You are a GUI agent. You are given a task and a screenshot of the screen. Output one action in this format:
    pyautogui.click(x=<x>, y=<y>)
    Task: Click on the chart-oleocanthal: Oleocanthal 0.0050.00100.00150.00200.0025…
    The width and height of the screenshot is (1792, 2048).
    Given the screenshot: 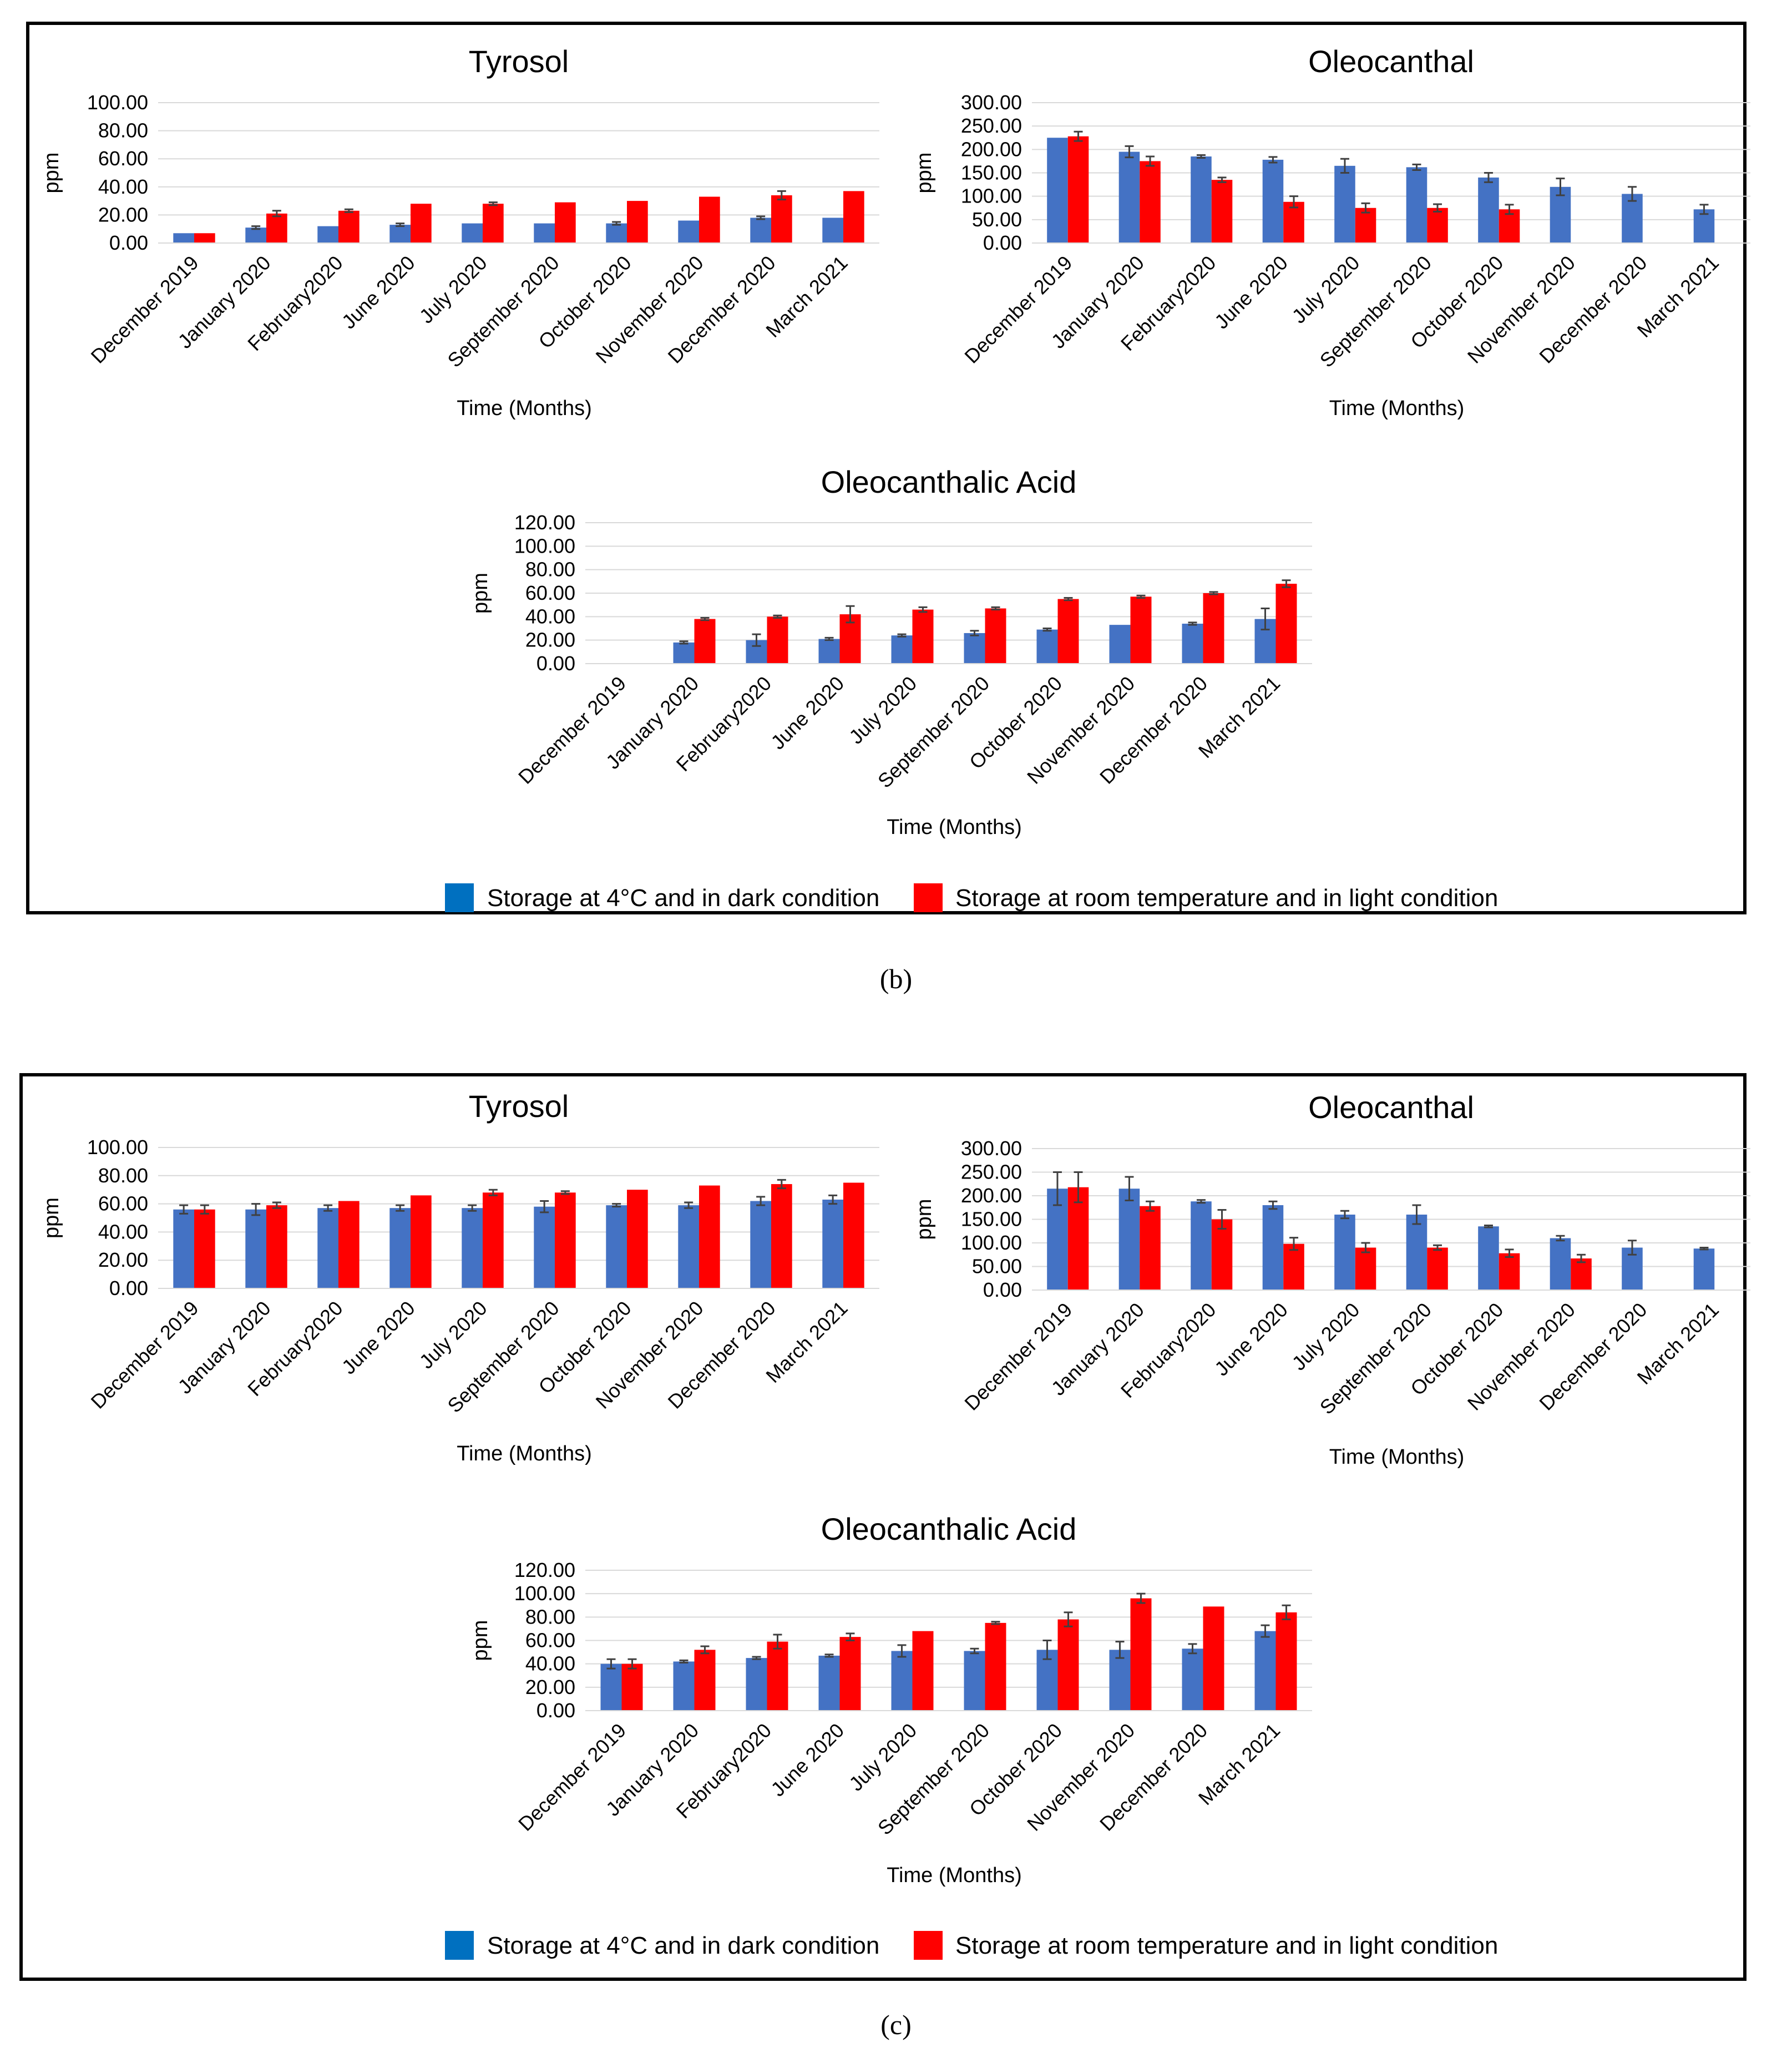 What is the action you would take?
    pyautogui.click(x=1331, y=232)
    